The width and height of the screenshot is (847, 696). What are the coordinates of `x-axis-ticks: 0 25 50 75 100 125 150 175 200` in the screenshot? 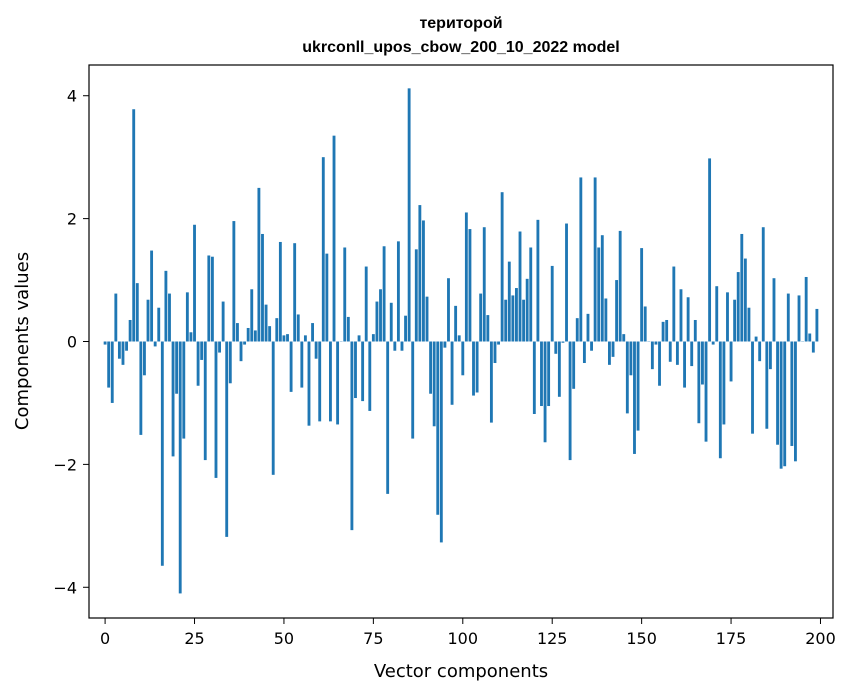 It's located at (468, 633).